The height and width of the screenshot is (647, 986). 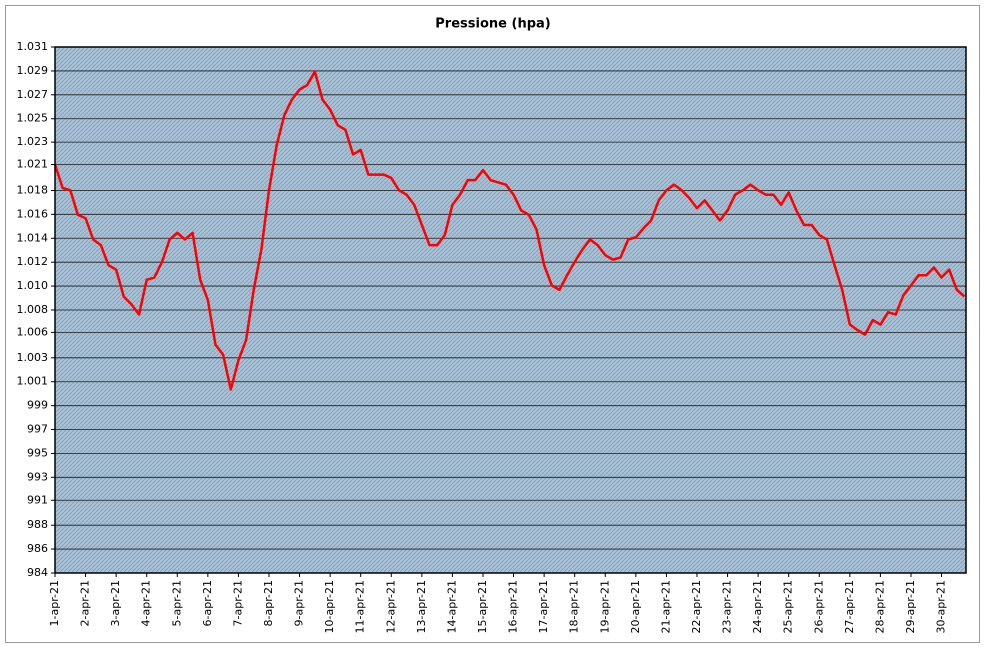 What do you see at coordinates (543, 606) in the screenshot?
I see `x-tick-label: 17-apr-21` at bounding box center [543, 606].